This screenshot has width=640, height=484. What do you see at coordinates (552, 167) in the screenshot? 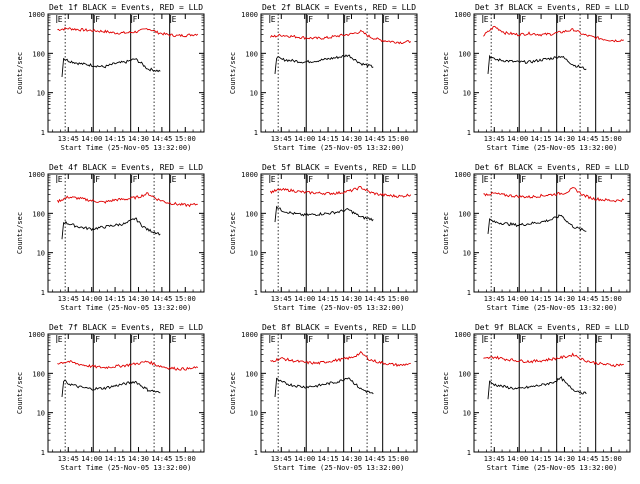
I see `chart-title: Det 6f BLACK = Events, RED = LLD` at bounding box center [552, 167].